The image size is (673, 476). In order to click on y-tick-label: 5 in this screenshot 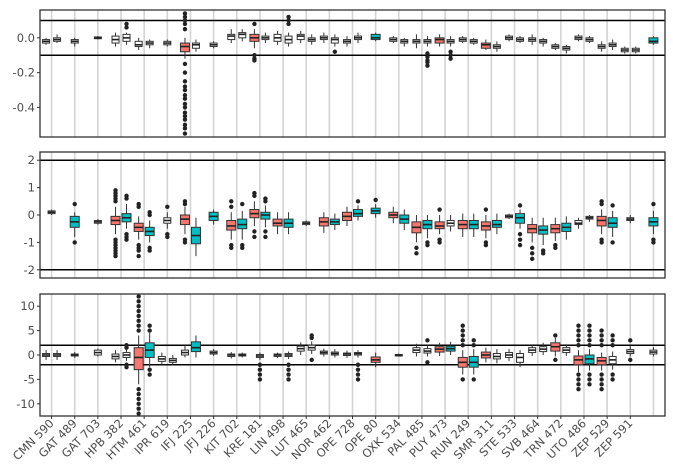, I will do `click(31, 331)`.